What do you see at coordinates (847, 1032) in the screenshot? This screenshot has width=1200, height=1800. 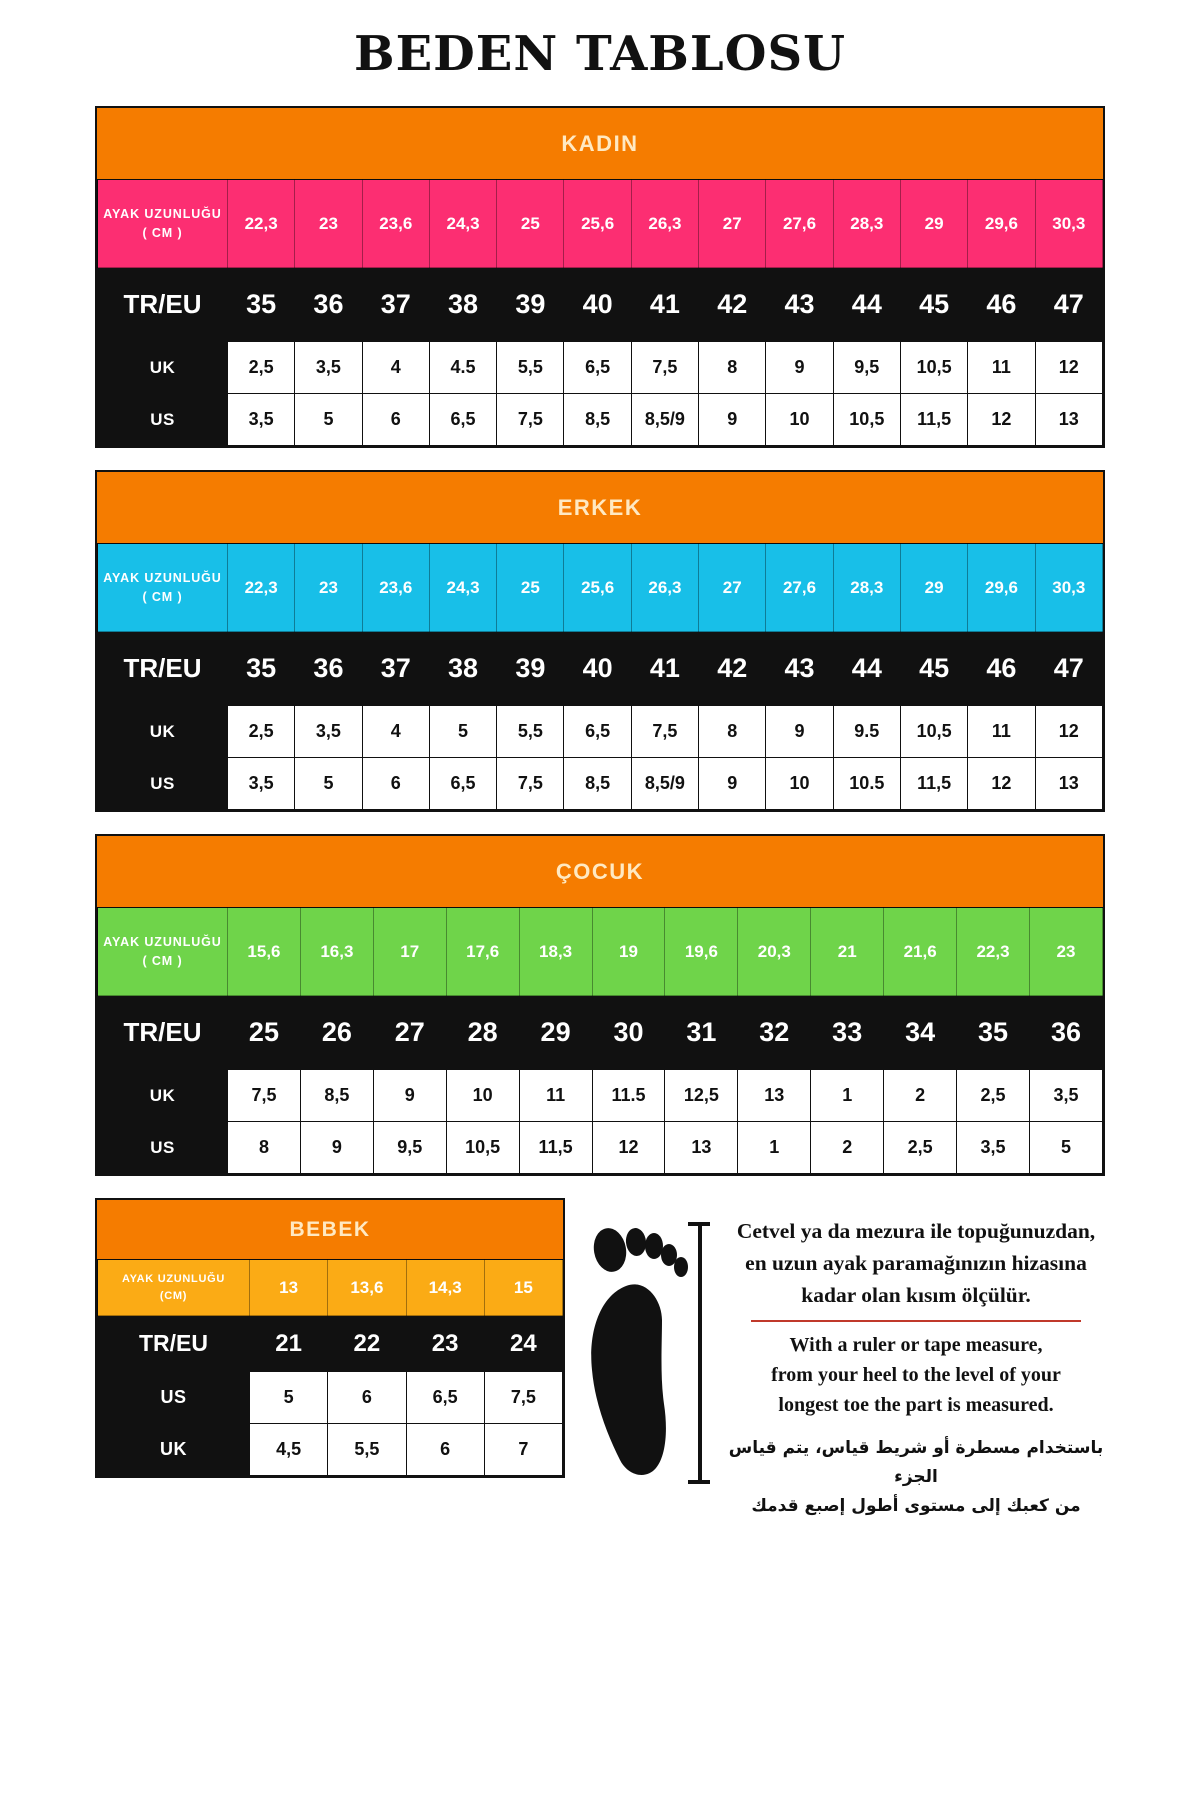 I see `cell: 33` at bounding box center [847, 1032].